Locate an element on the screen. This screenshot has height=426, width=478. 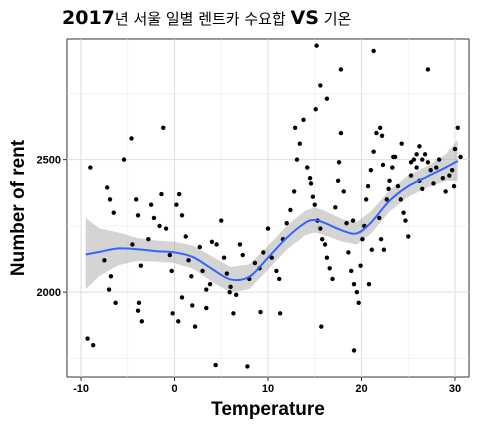
chart-title-part: 기온 is located at coordinates (335, 19).